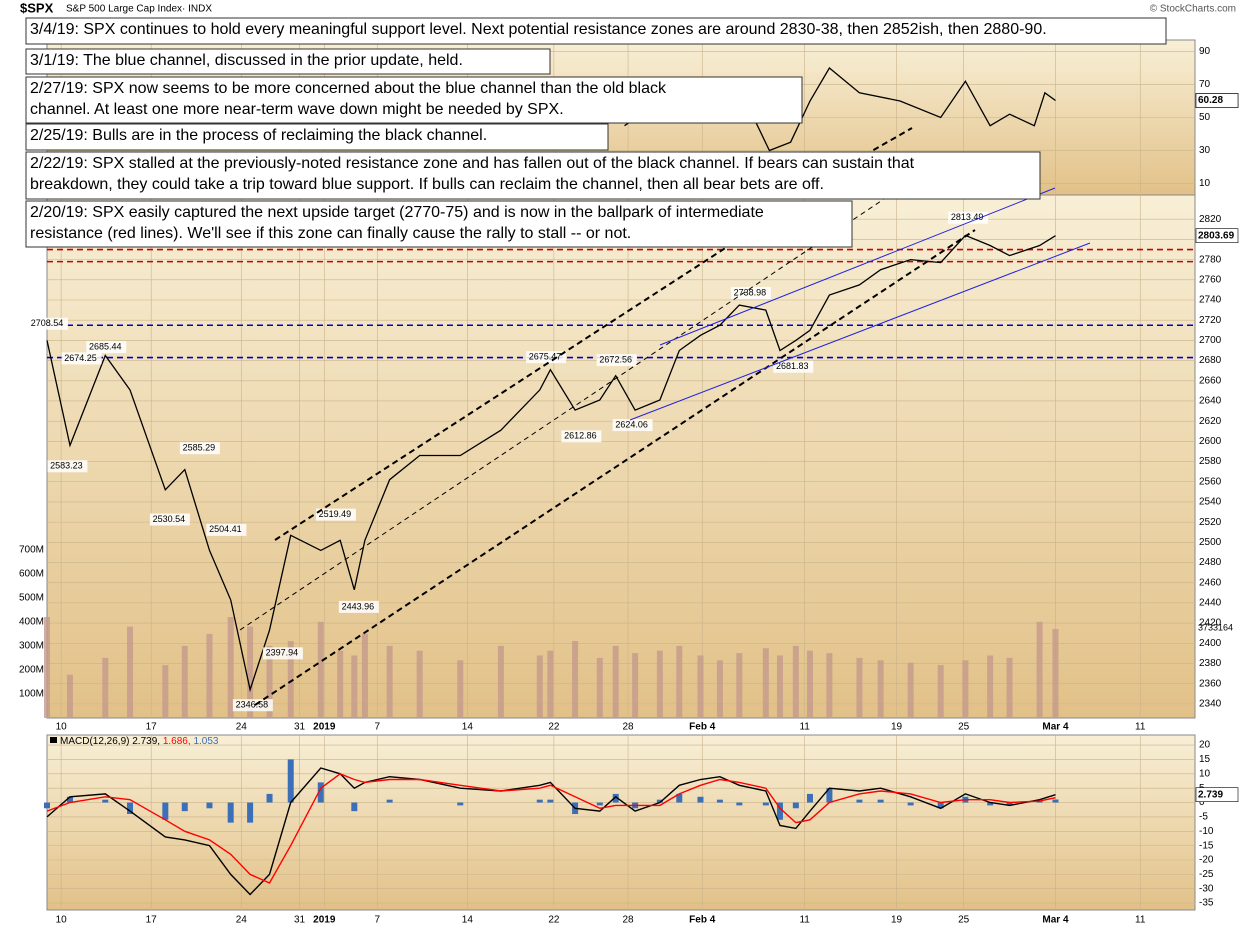 The height and width of the screenshot is (928, 1240). Describe the element at coordinates (31, 670) in the screenshot. I see `volume-tick-label: 200M` at that location.